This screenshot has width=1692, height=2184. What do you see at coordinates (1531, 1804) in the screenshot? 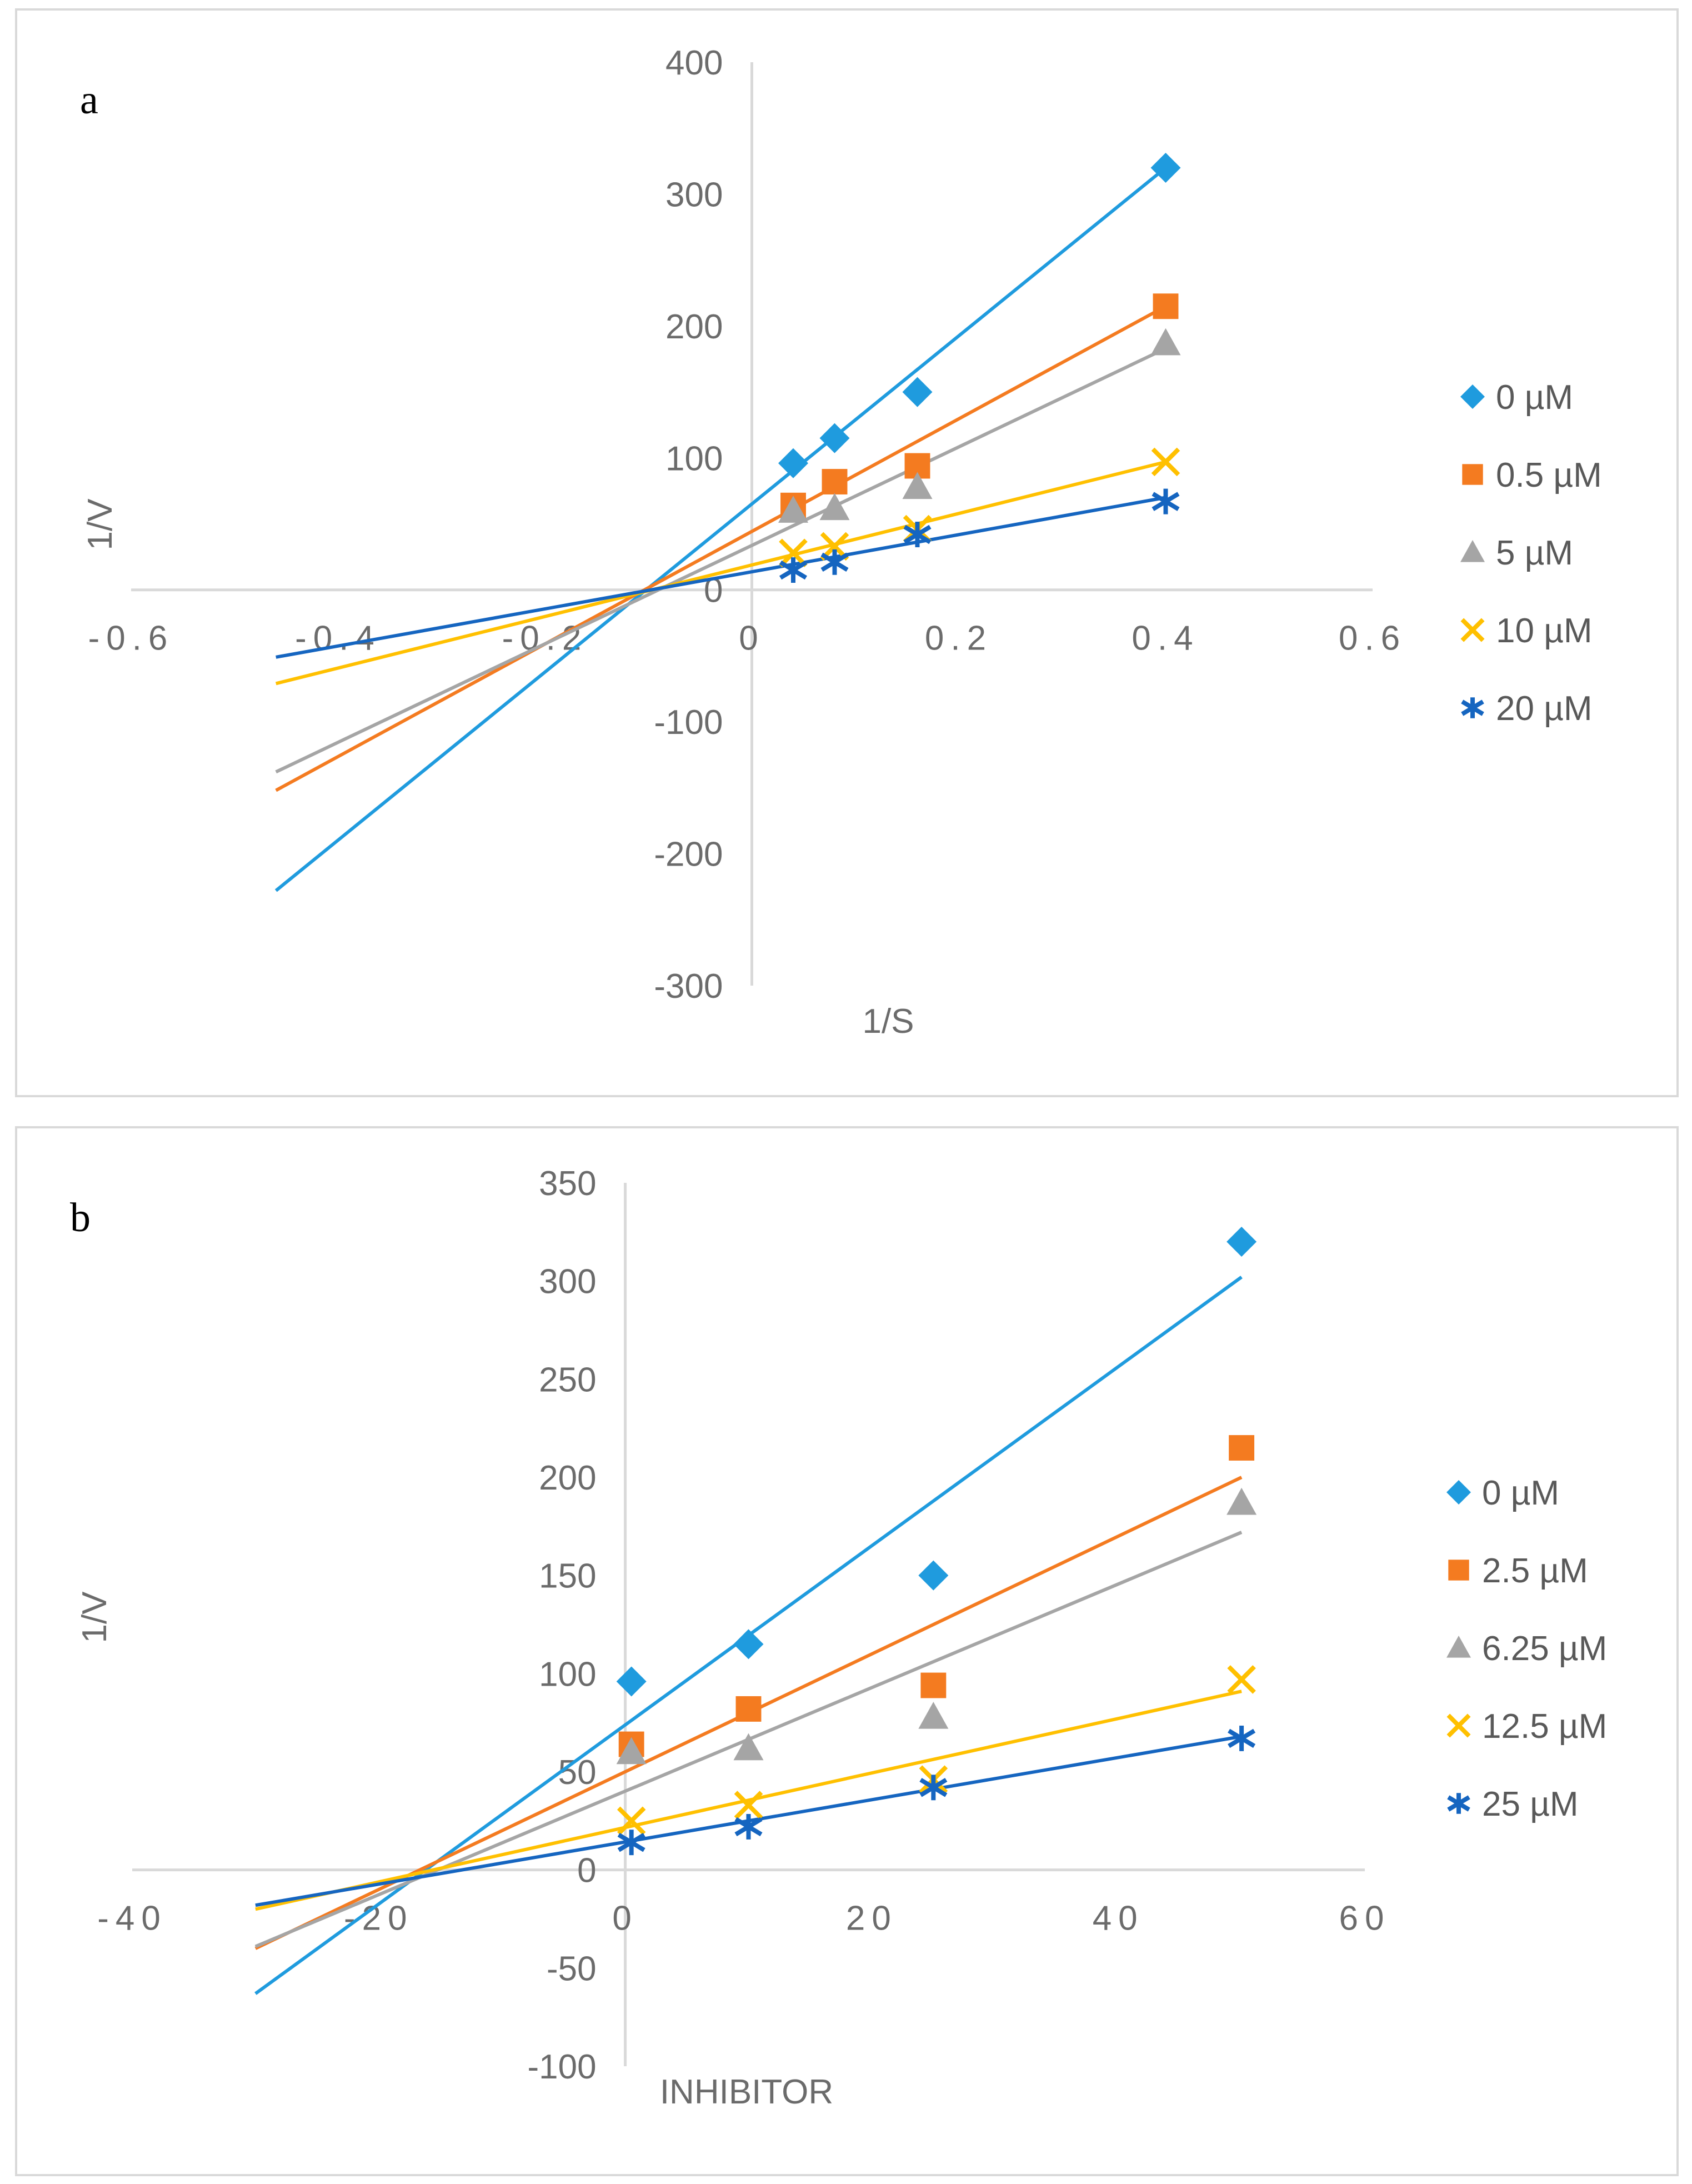
I see `chart-b-legend-label: 25 µM` at bounding box center [1531, 1804].